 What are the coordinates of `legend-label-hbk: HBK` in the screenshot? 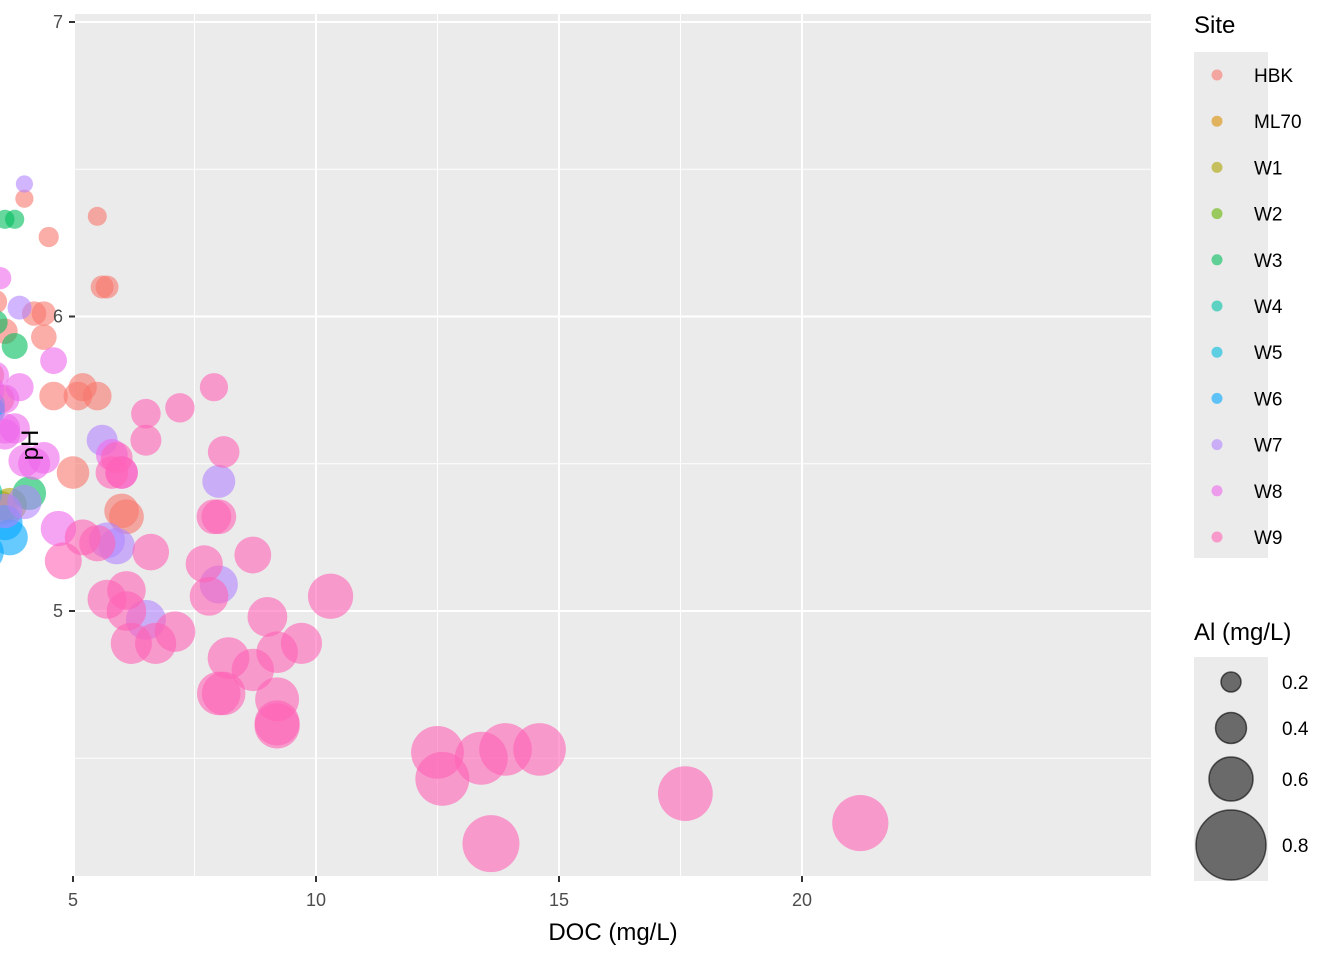 It's located at (1273, 76).